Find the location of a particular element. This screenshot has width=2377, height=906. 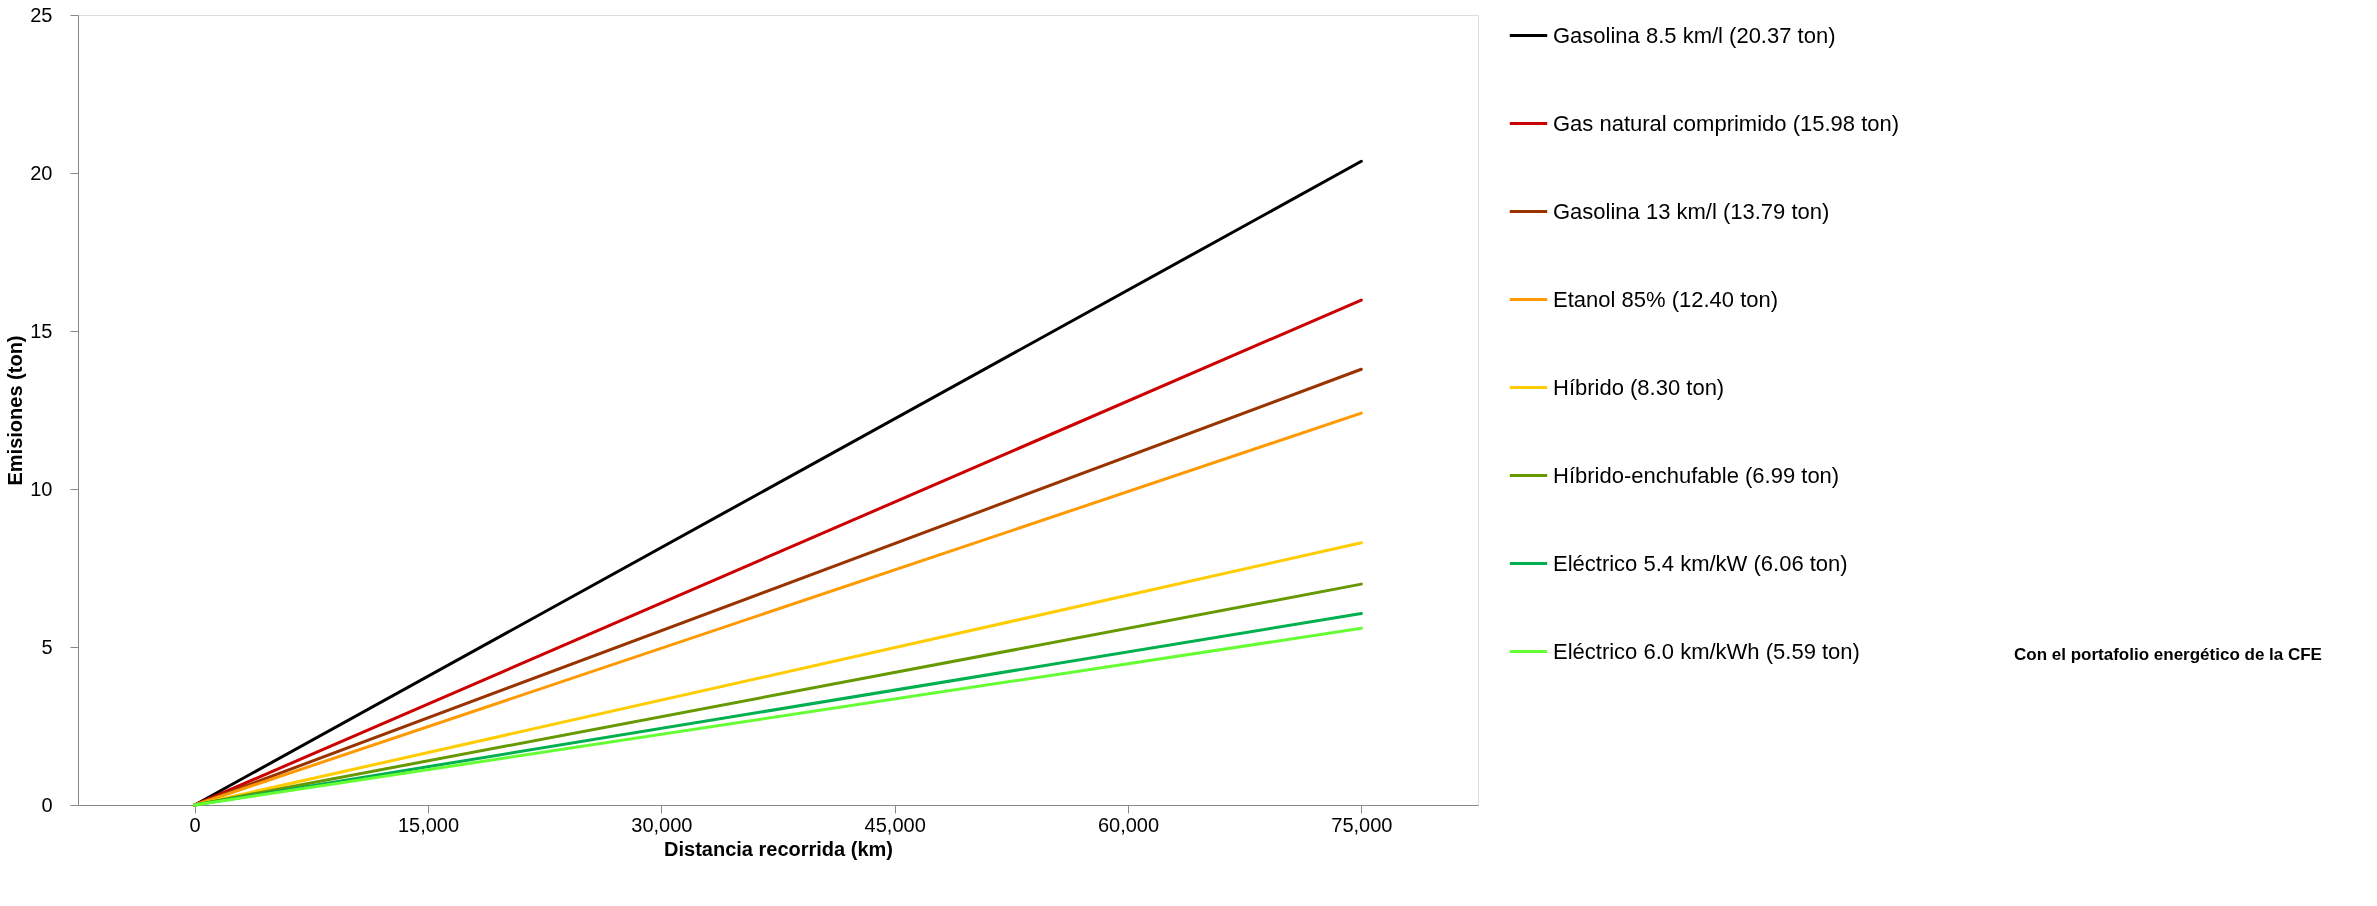

y-tick-label: 20 is located at coordinates (41, 172).